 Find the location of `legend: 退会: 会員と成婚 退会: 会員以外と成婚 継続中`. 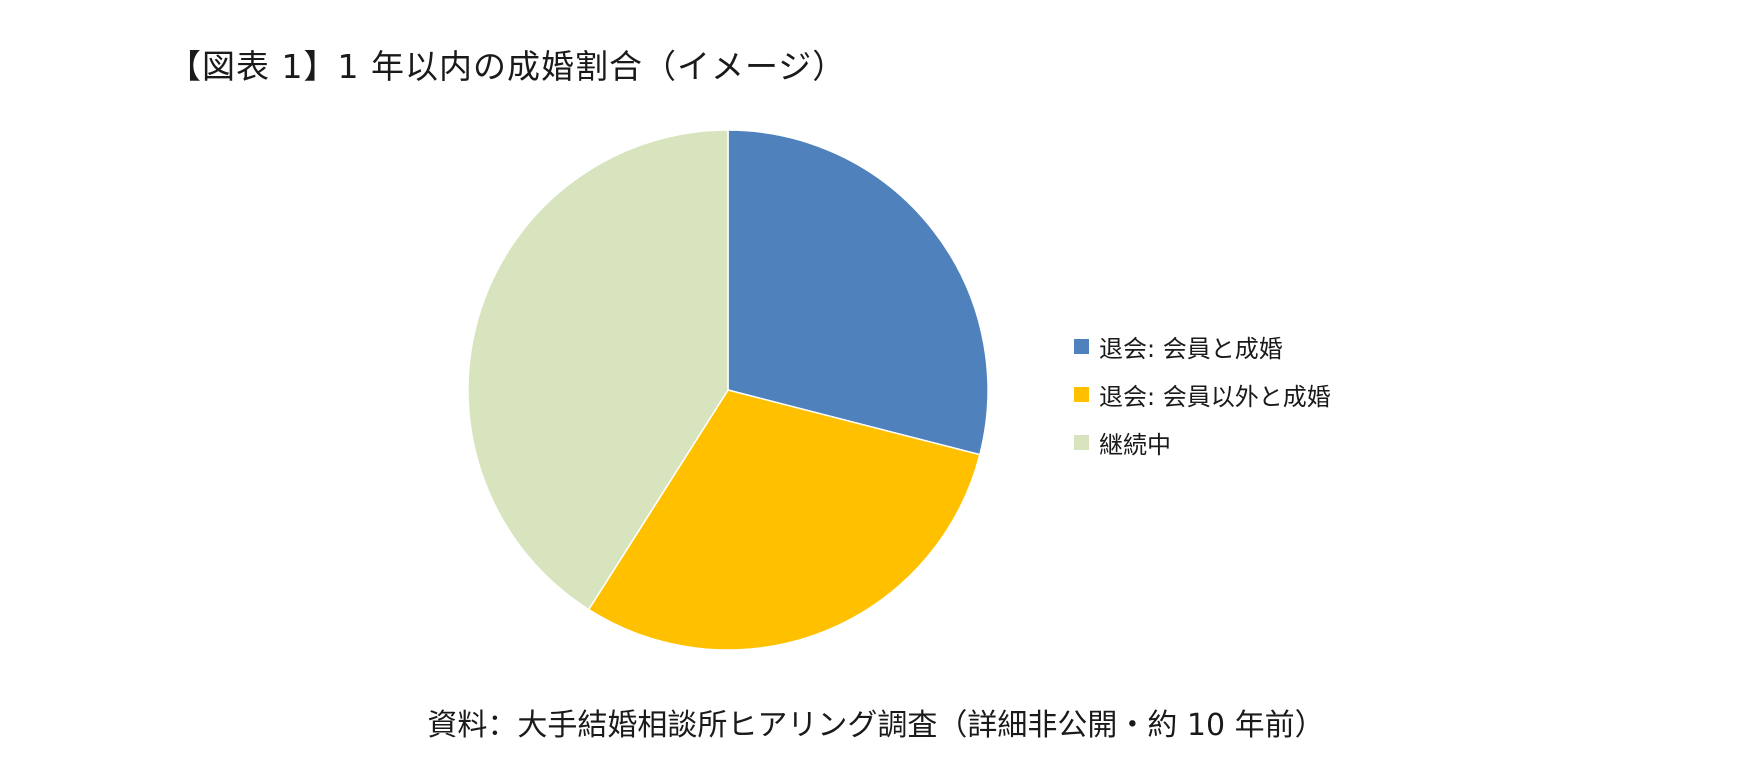

legend: 退会: 会員と成婚 退会: 会員以外と成婚 継続中 is located at coordinates (1202, 394).